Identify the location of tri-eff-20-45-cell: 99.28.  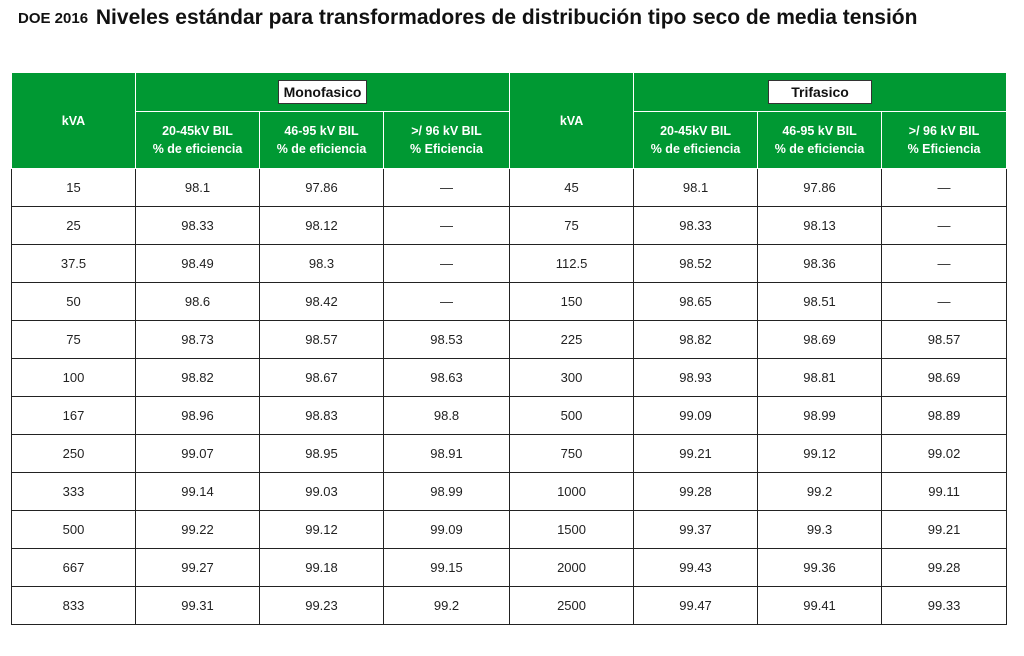
(696, 491).